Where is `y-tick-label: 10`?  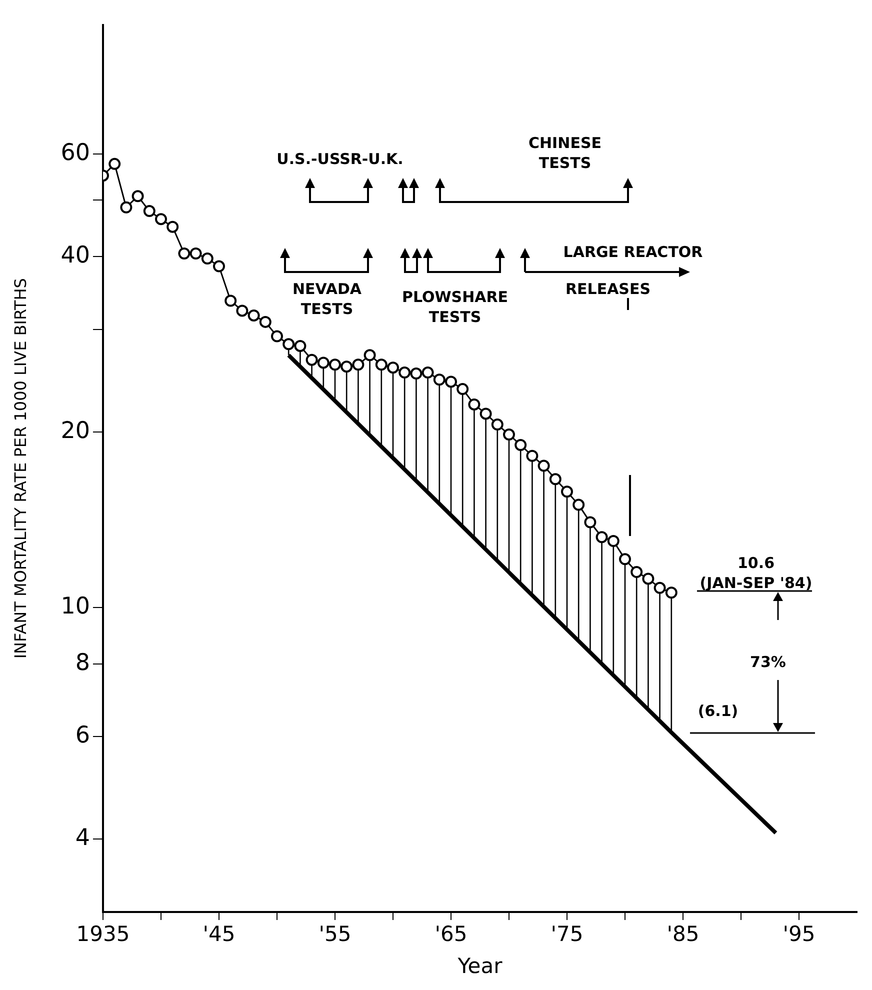
y-tick-label: 10 is located at coordinates (75, 606).